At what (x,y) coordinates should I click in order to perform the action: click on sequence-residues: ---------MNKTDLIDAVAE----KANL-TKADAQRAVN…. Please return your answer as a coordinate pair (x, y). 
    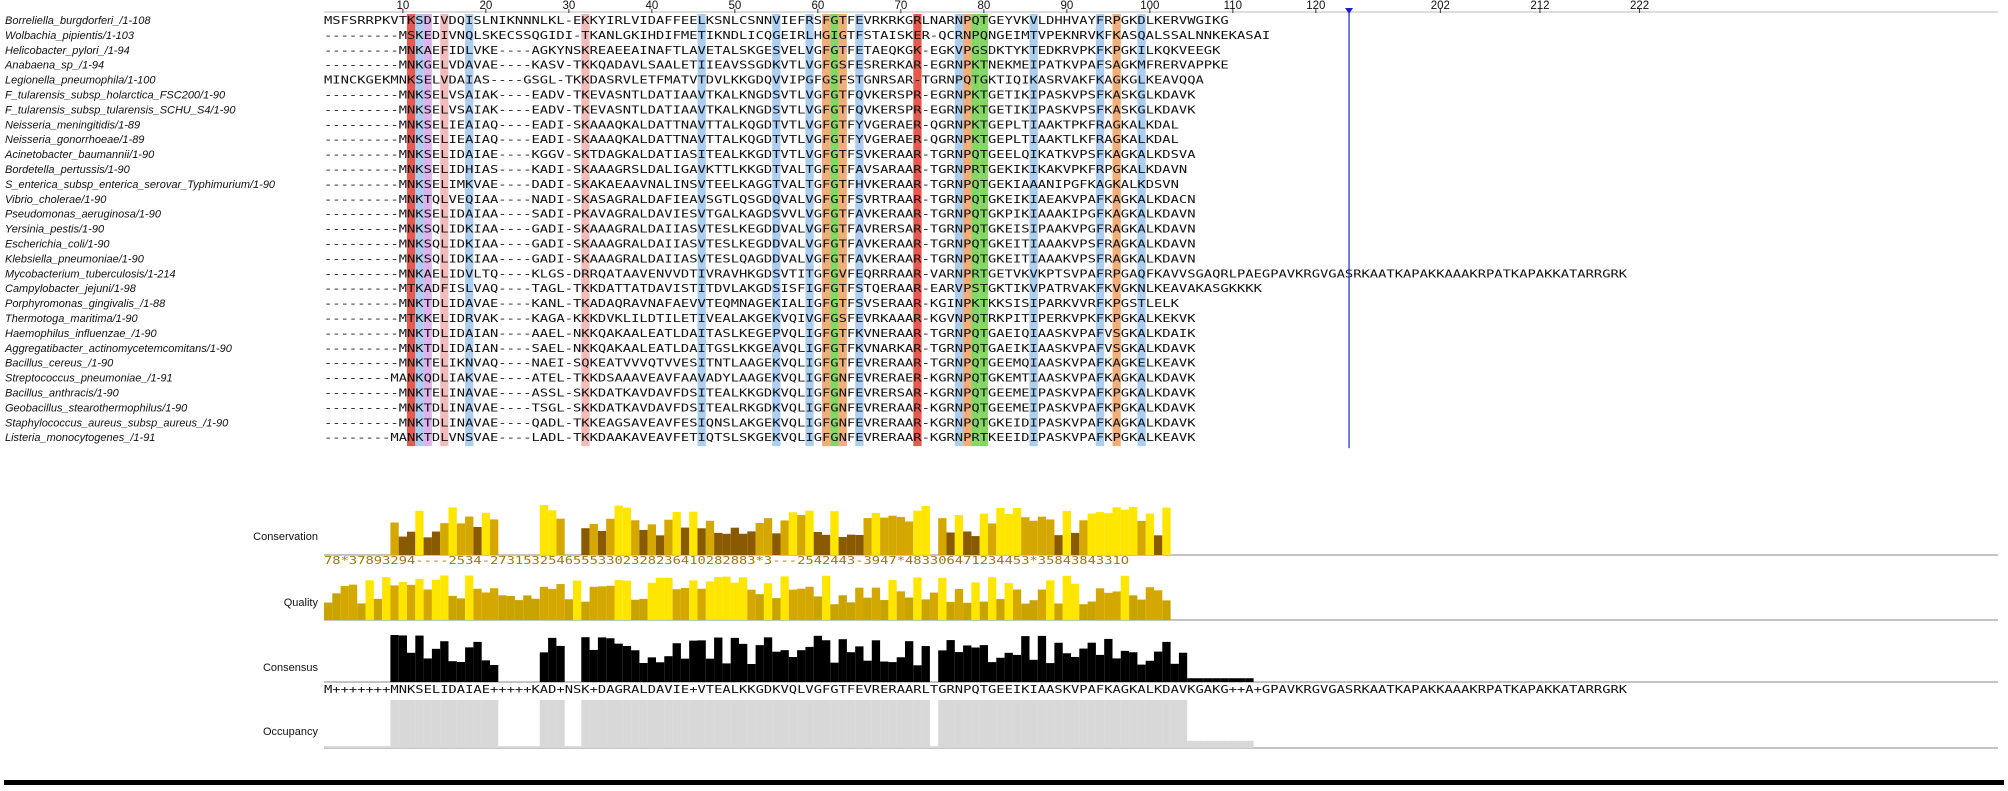
    Looking at the image, I should click on (751, 303).